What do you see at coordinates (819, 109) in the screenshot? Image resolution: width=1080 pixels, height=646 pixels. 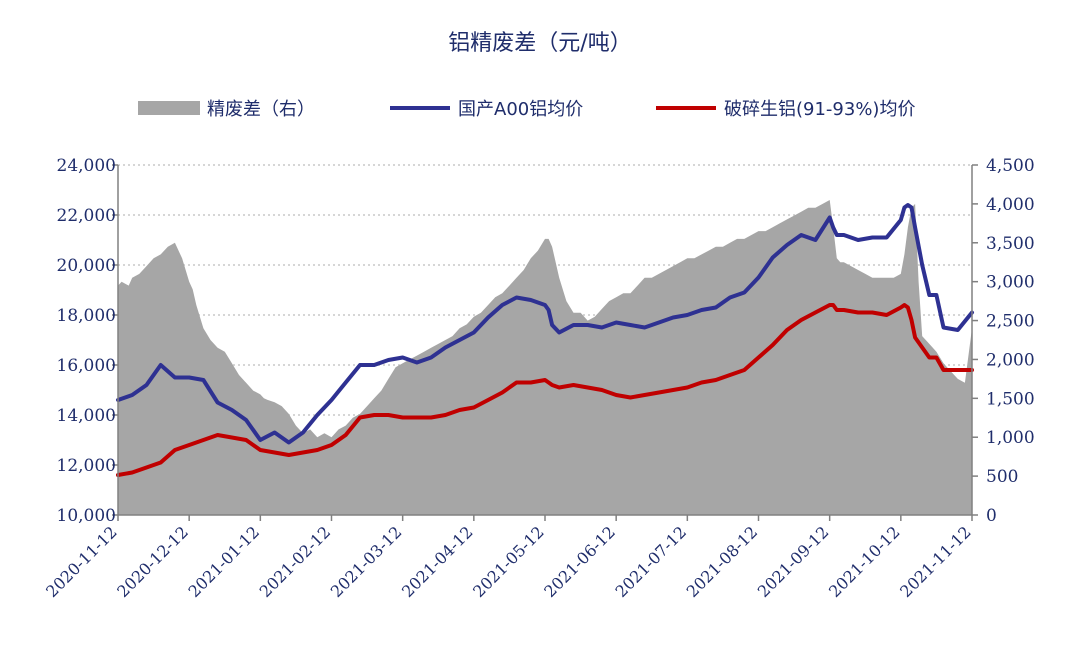 I see `legend-label-scrap: 破碎生铝(91-93%)均价` at bounding box center [819, 109].